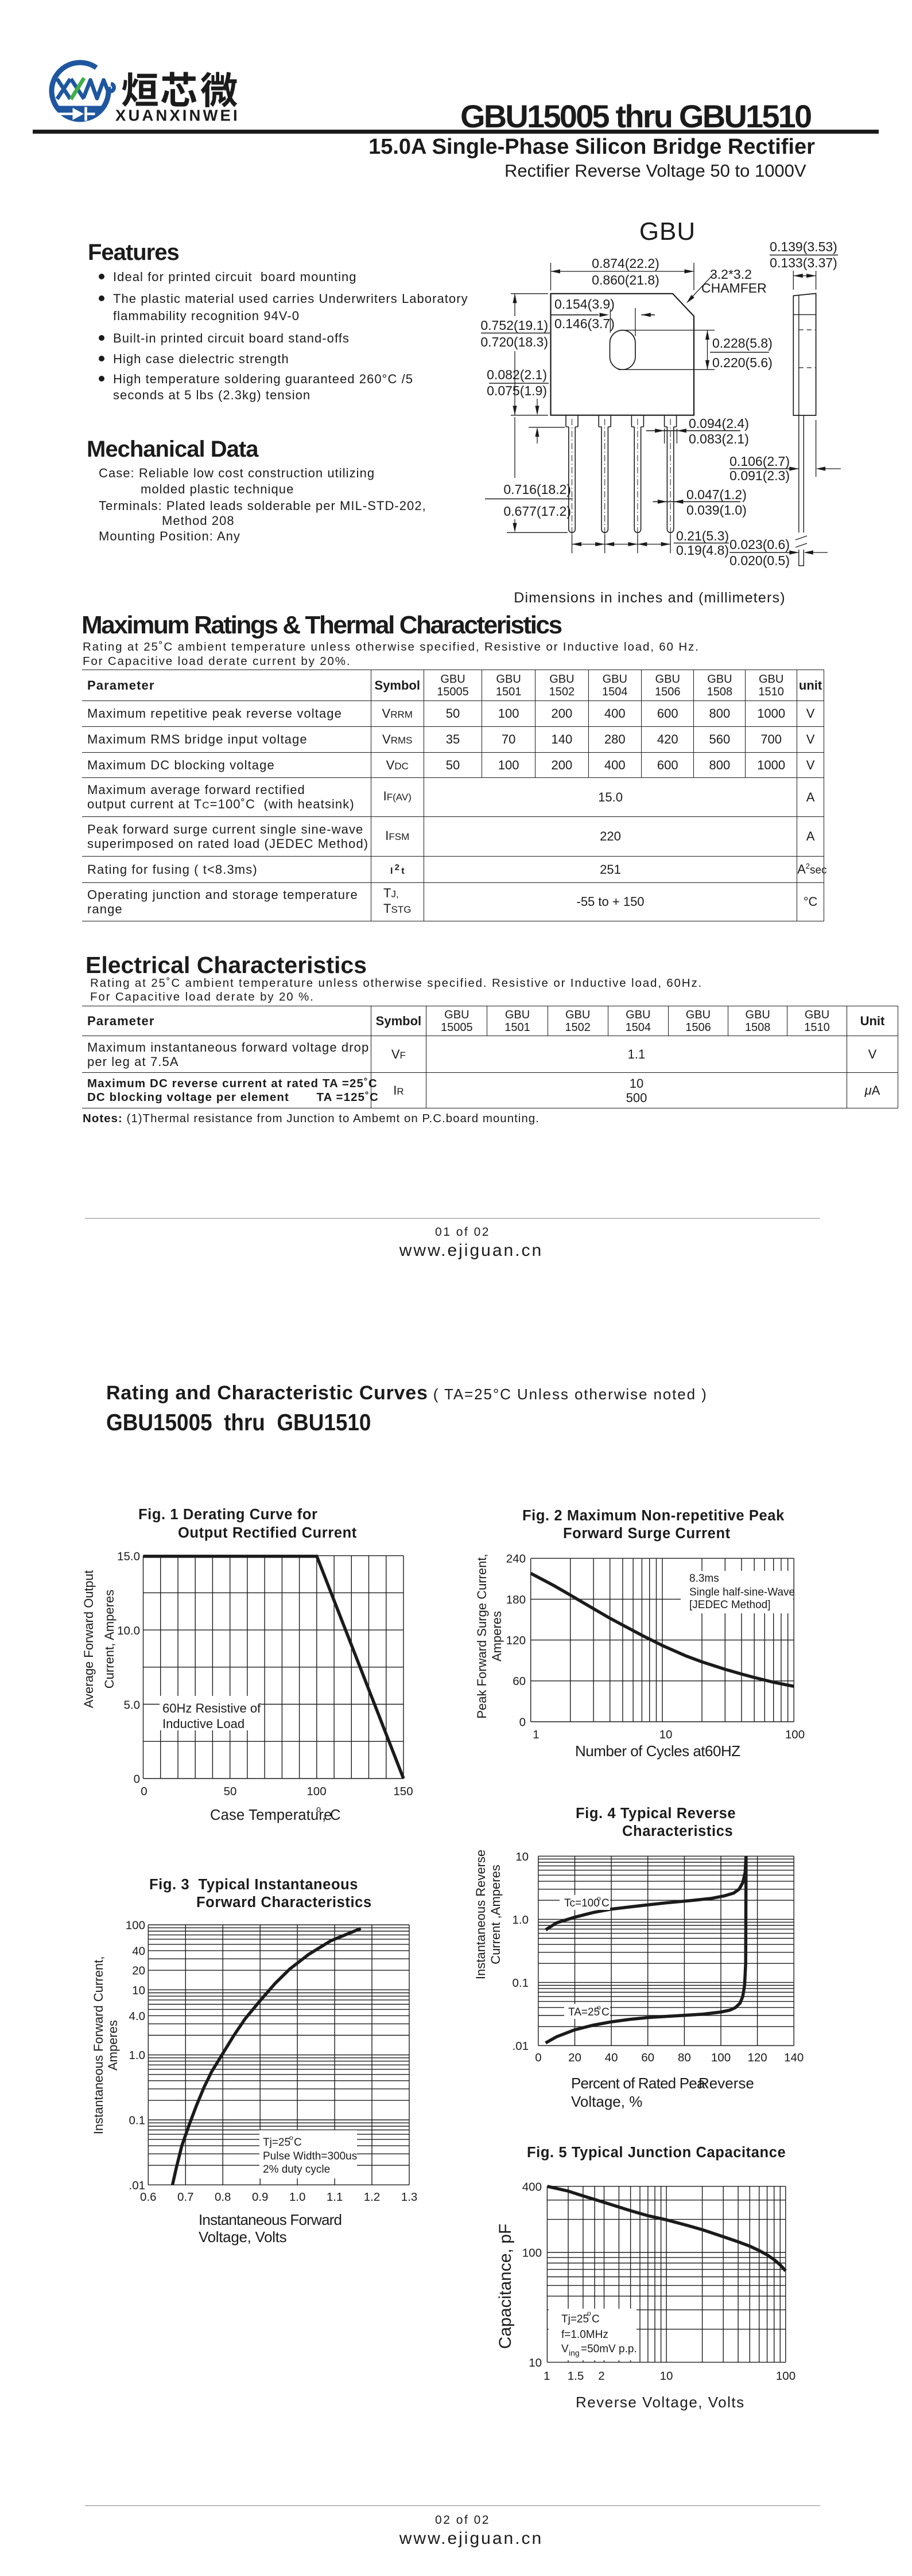  I want to click on svg-text: Instantaneous Forward, so click(270, 2219).